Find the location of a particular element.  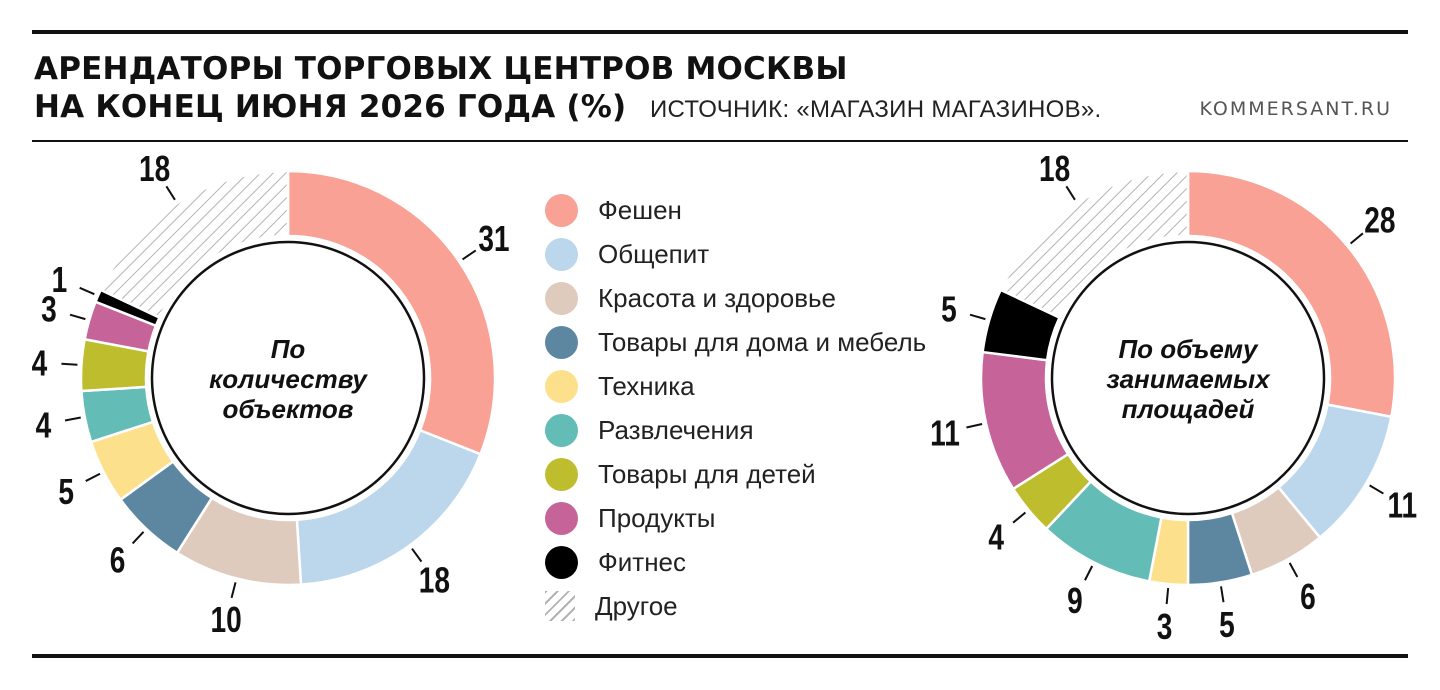

legend-item: Общепит is located at coordinates (745, 254).